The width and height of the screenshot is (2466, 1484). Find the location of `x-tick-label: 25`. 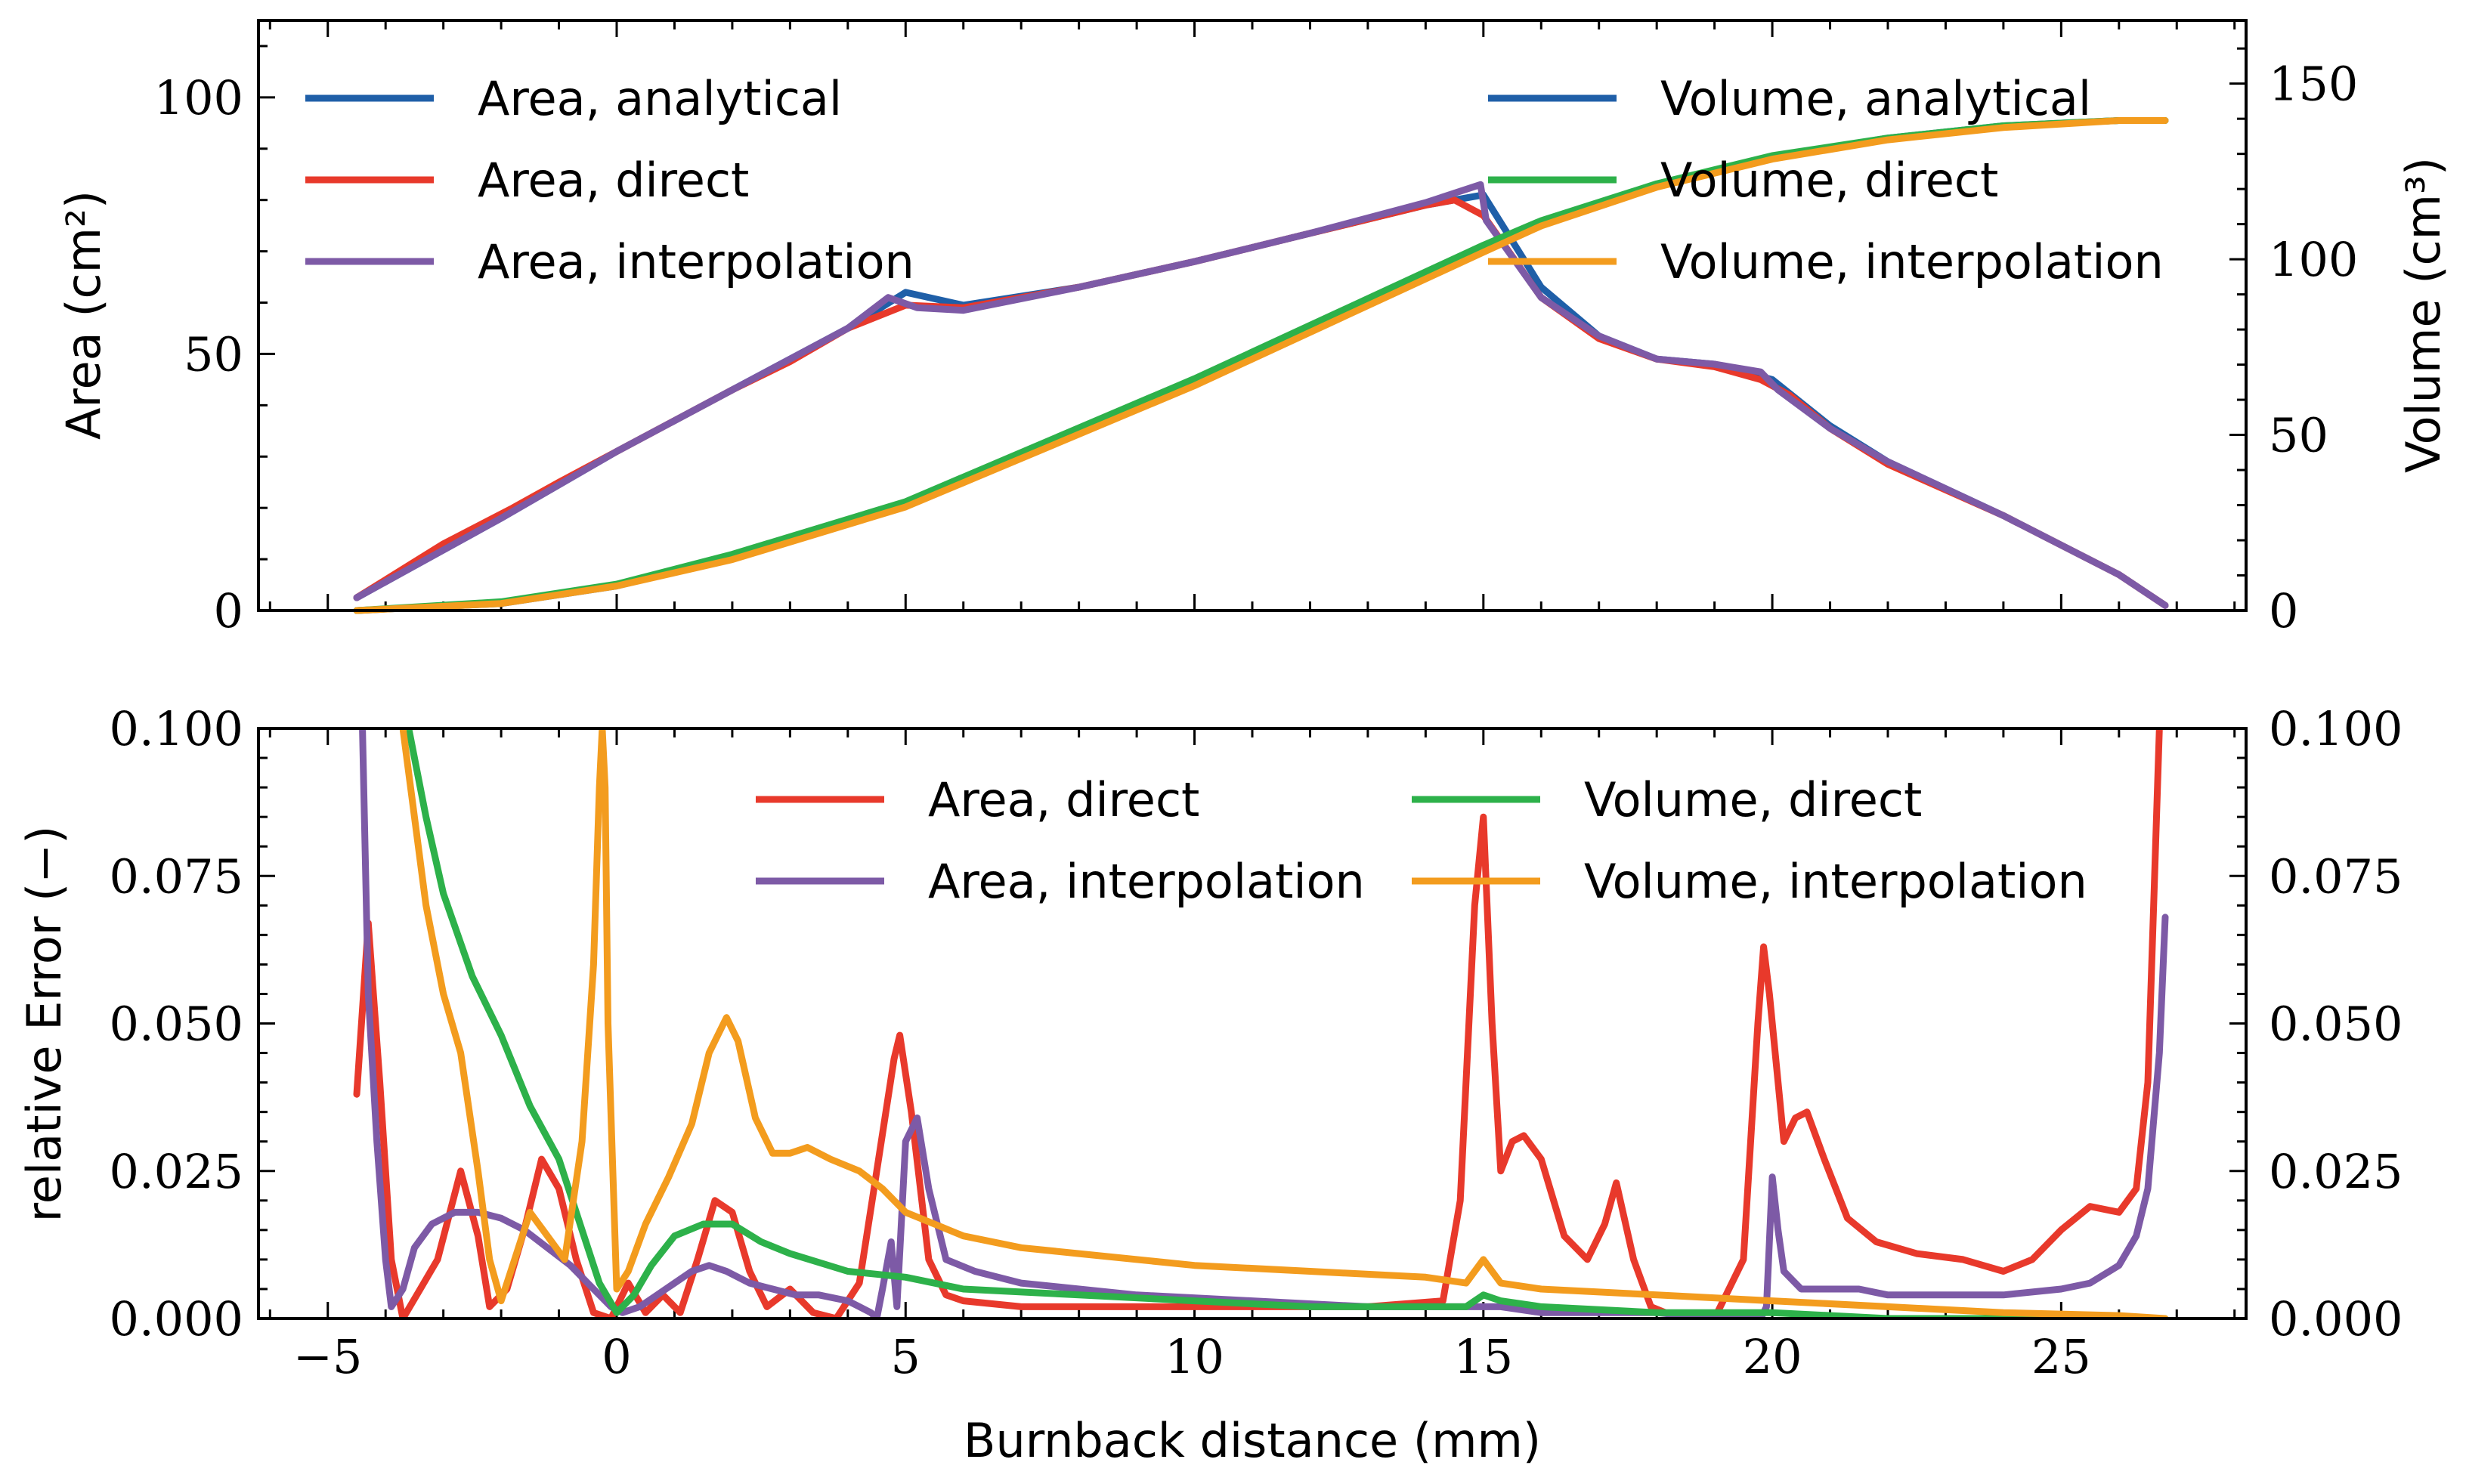

x-tick-label: 25 is located at coordinates (2061, 1357).